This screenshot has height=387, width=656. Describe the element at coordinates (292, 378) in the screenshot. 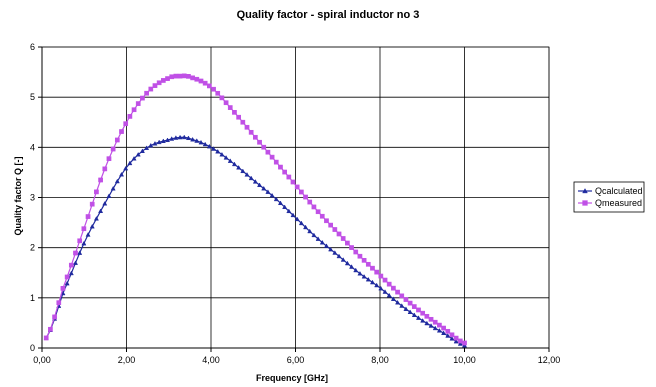

I see `x-axis-title: Frequency [GHz]` at that location.